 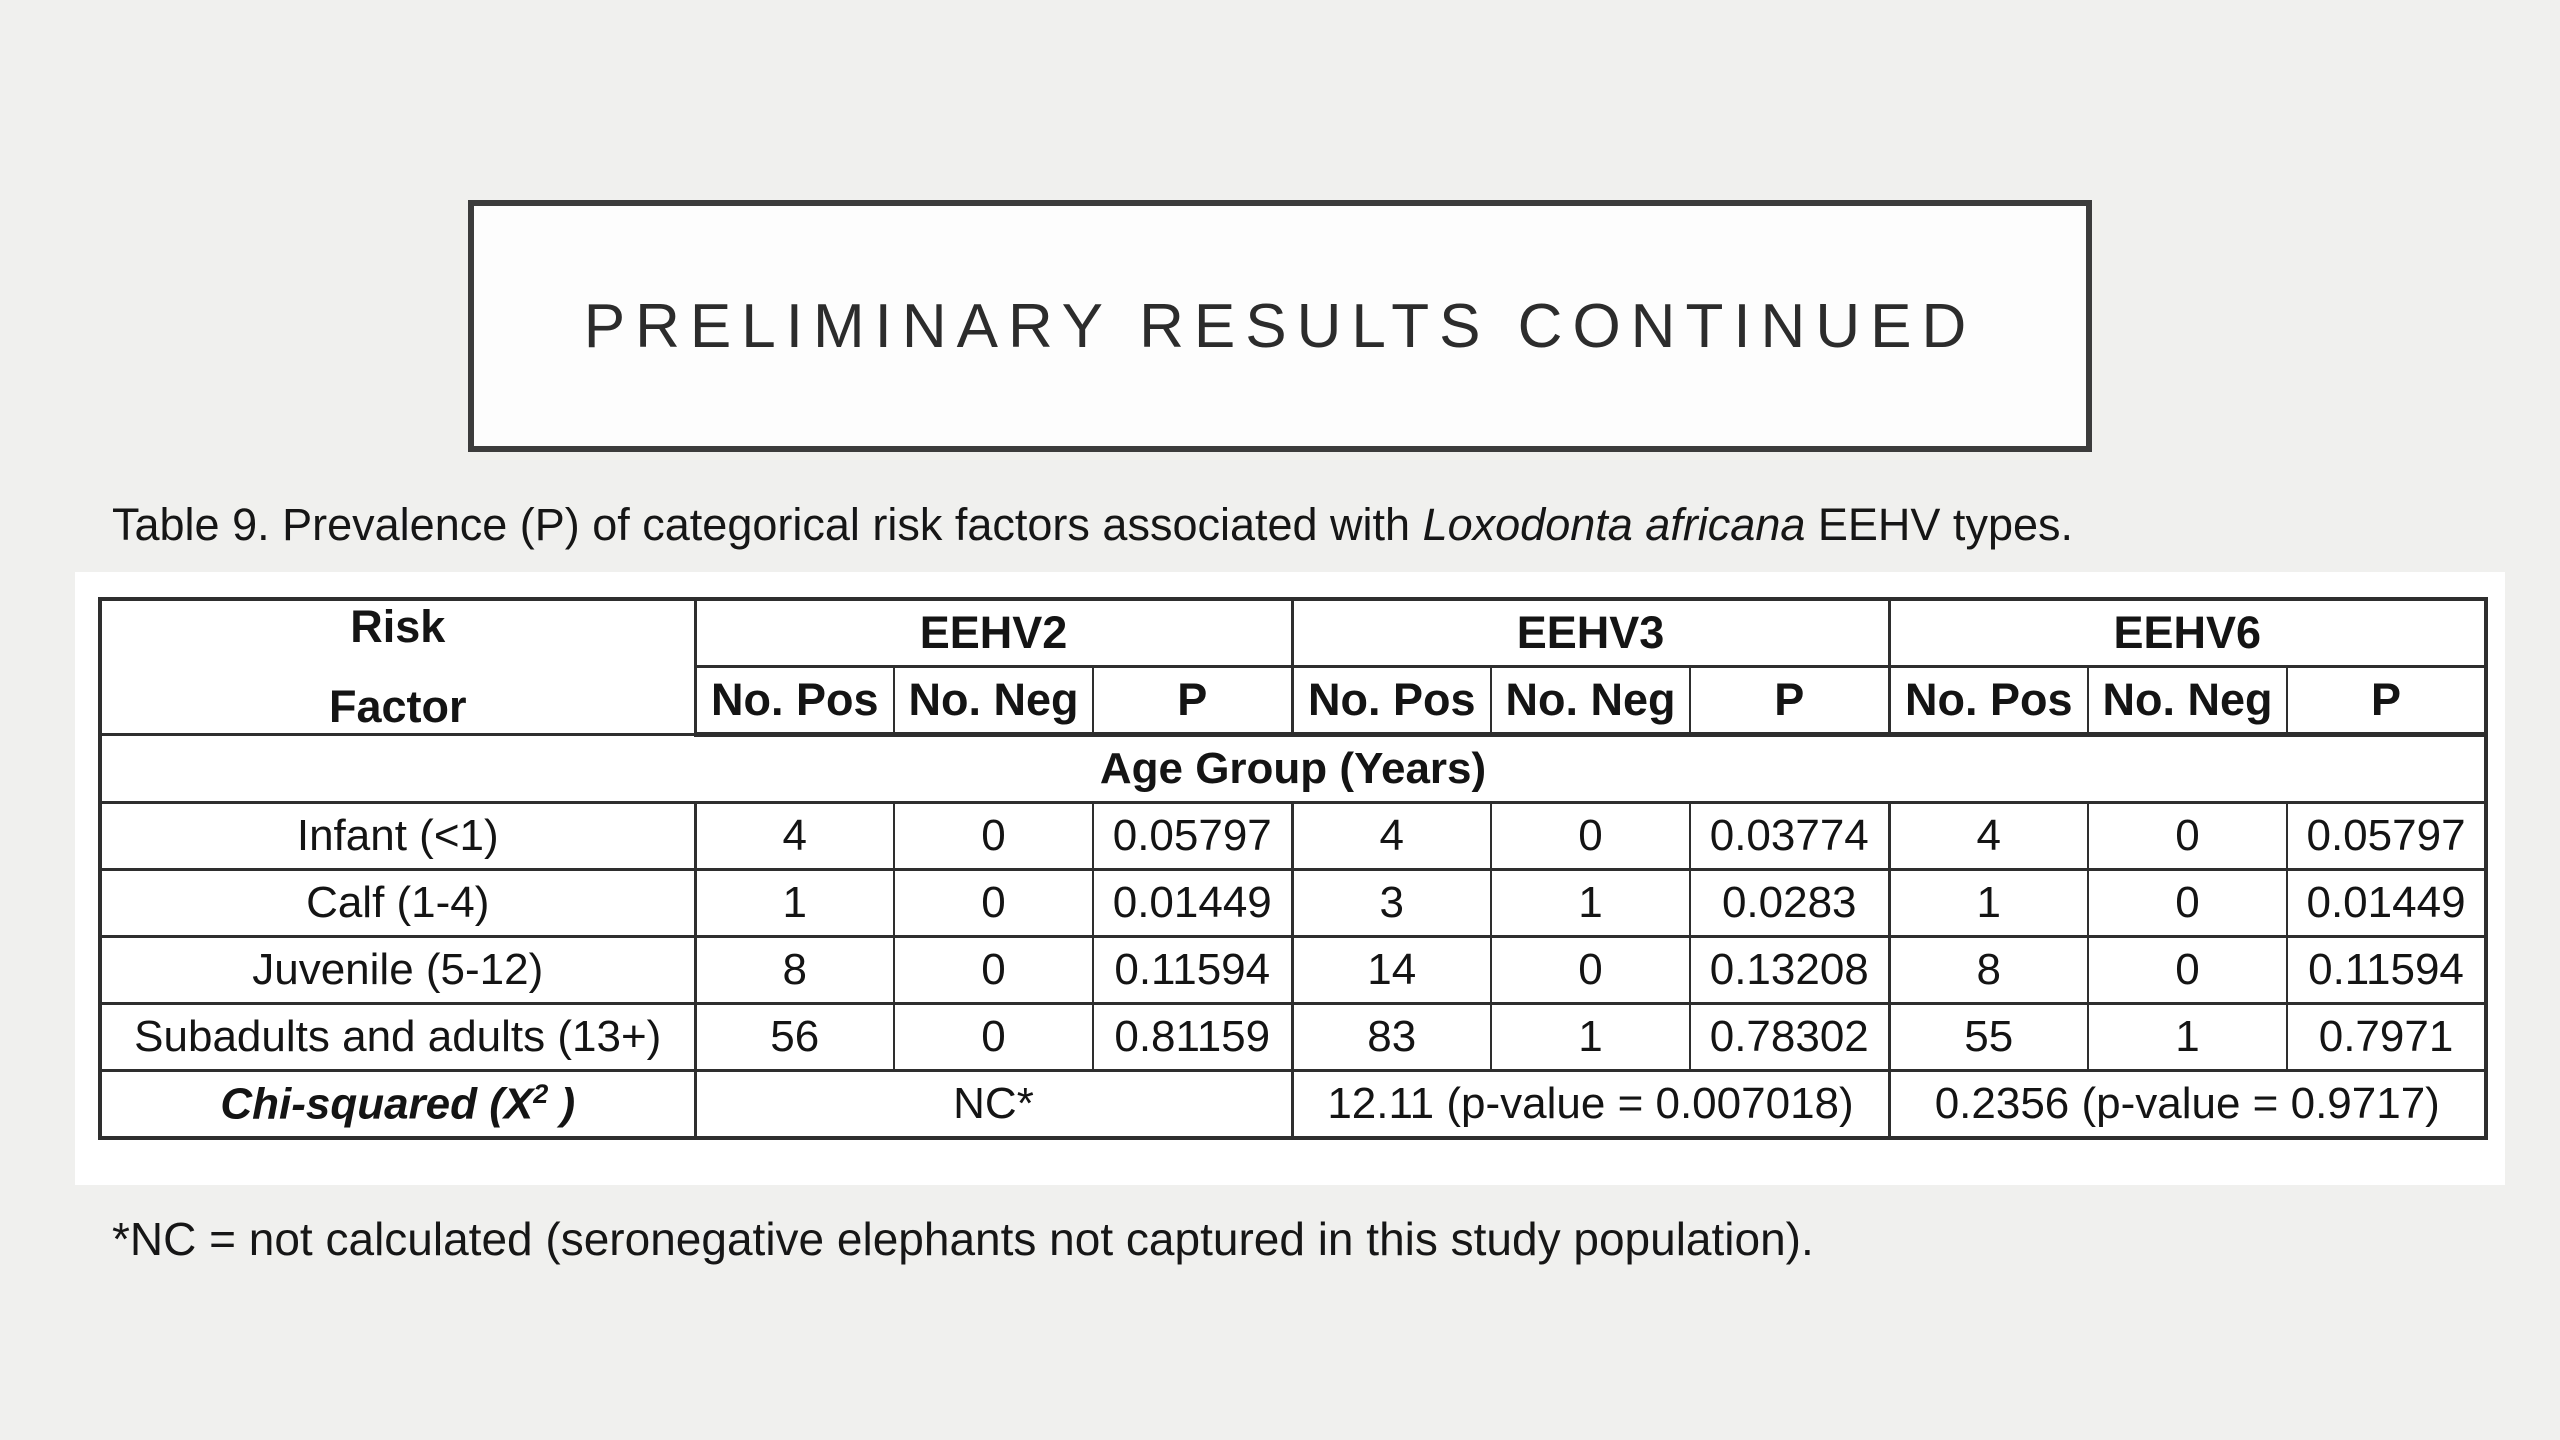 What do you see at coordinates (2187, 1104) in the screenshot?
I see `chi-value-eehv6: 0.2356 (p-value = 0.9717)` at bounding box center [2187, 1104].